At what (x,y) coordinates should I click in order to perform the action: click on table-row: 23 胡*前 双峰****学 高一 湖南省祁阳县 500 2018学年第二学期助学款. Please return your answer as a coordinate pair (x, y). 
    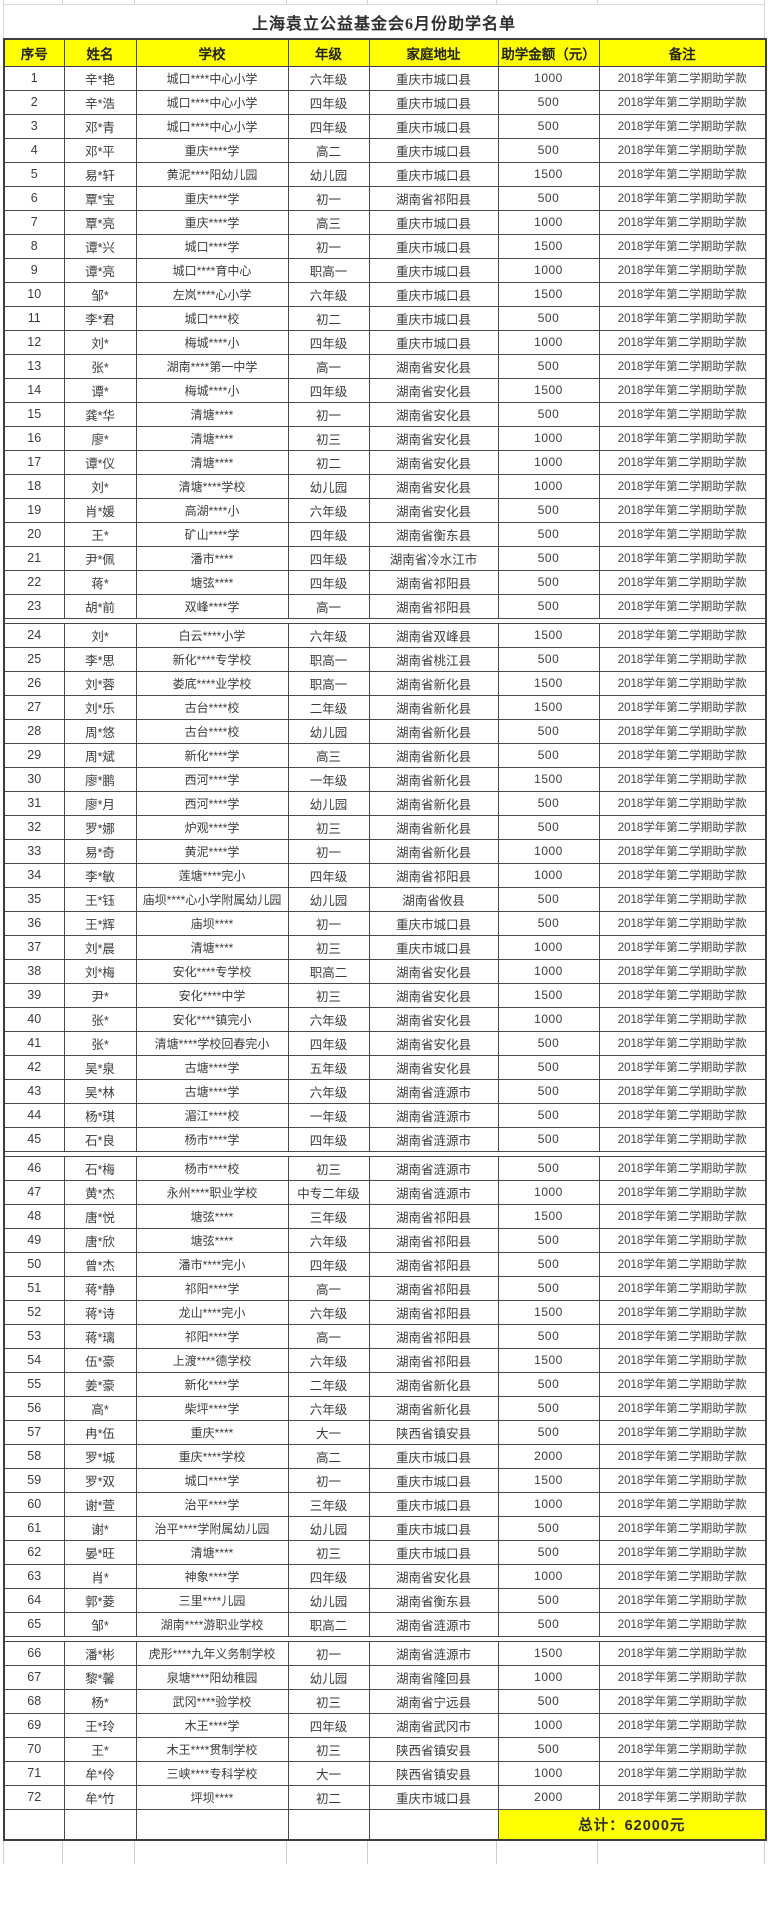
    Looking at the image, I should click on (385, 606).